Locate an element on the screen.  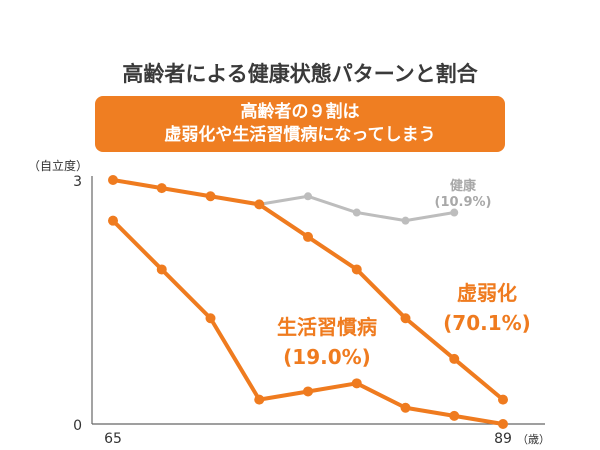
x-tick-label-end: 89 is located at coordinates (503, 439).